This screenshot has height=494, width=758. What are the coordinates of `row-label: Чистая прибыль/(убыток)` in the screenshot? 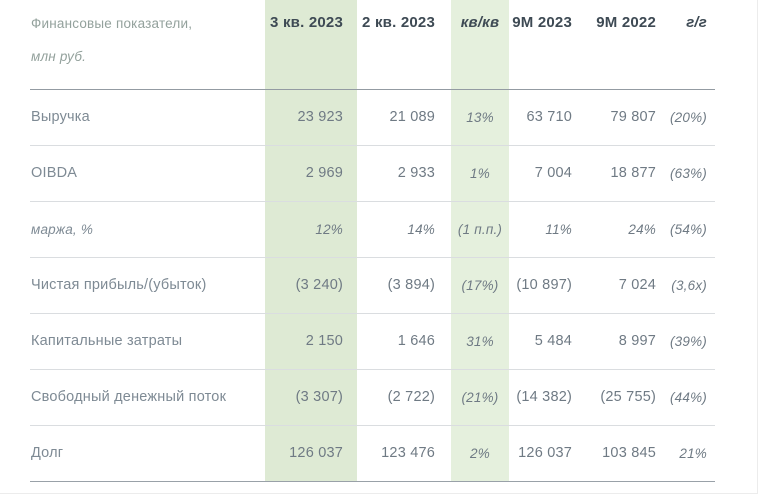 It's located at (147, 285).